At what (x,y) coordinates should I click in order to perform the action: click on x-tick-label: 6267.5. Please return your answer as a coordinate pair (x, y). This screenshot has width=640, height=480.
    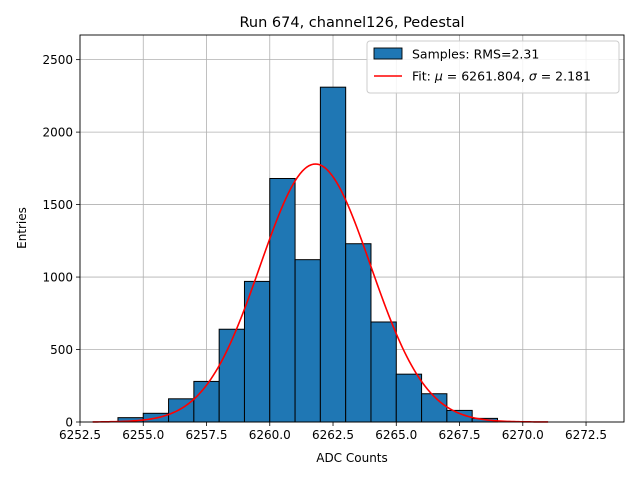
    Looking at the image, I should click on (460, 435).